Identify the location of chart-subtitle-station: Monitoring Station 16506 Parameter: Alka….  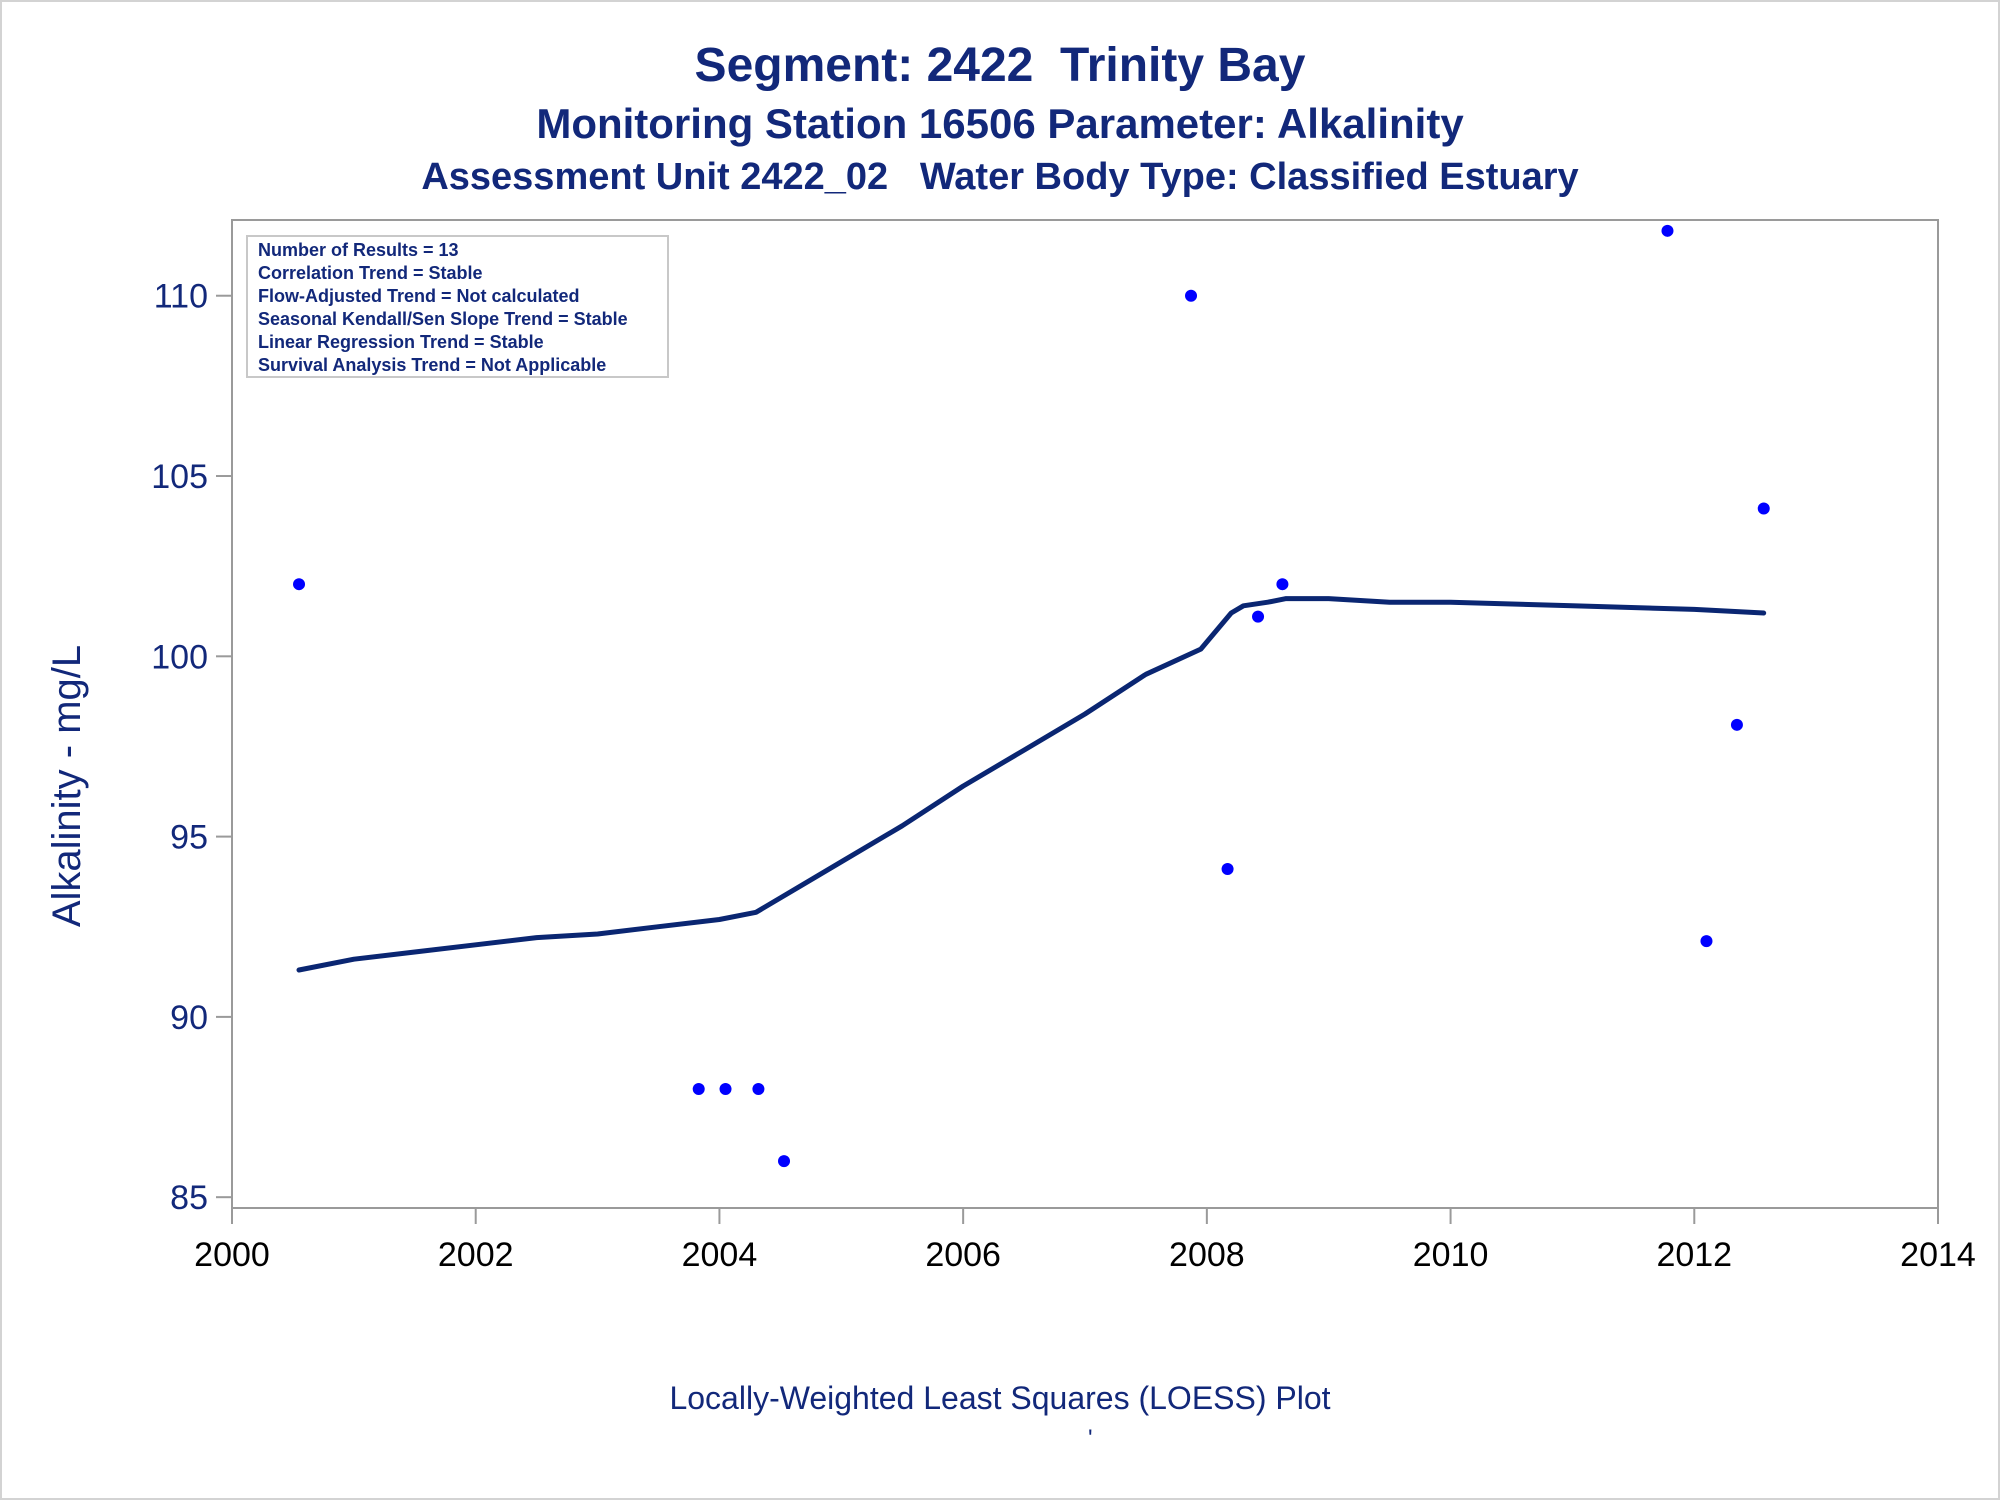
(1000, 123).